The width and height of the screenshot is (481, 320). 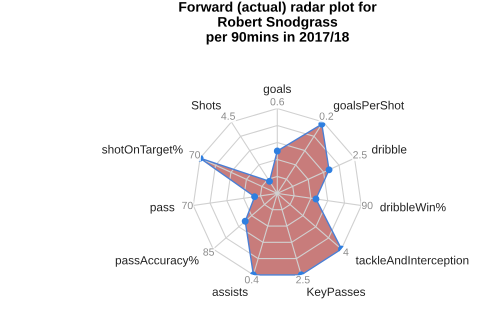 What do you see at coordinates (389, 149) in the screenshot?
I see `spoke-label: dribble` at bounding box center [389, 149].